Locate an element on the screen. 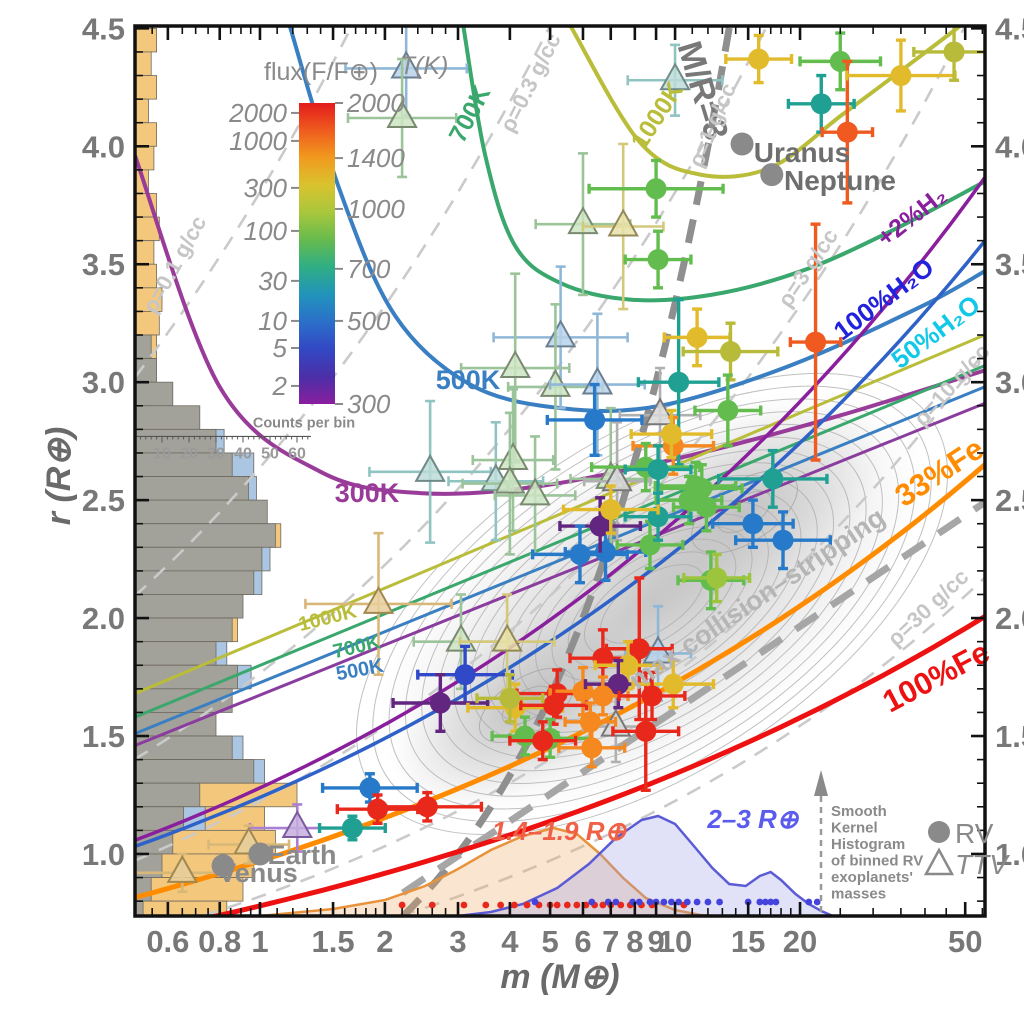 The image size is (1024, 1018). flux-tick-label: 10 is located at coordinates (272, 321).